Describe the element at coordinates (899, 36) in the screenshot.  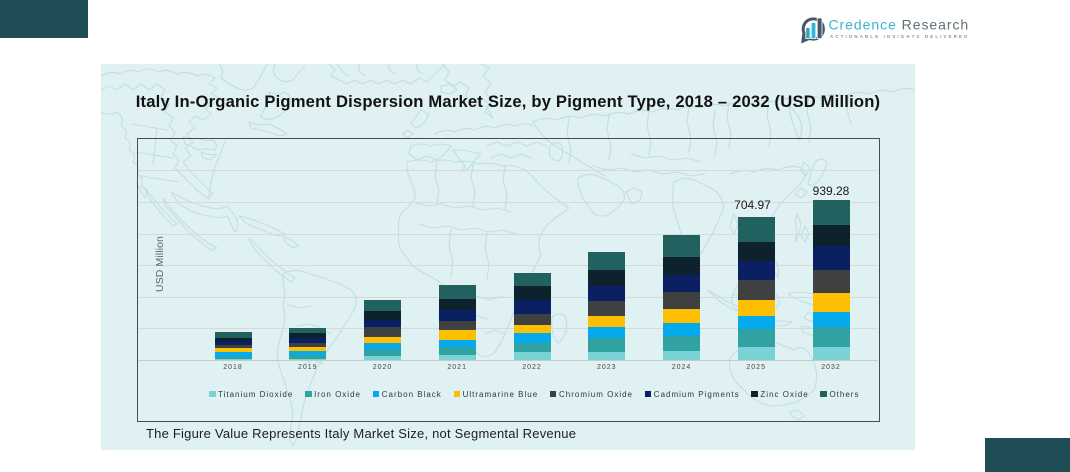
I see `svg-text: ACTIONABLE INSIGHTS DELIVERED` at that location.